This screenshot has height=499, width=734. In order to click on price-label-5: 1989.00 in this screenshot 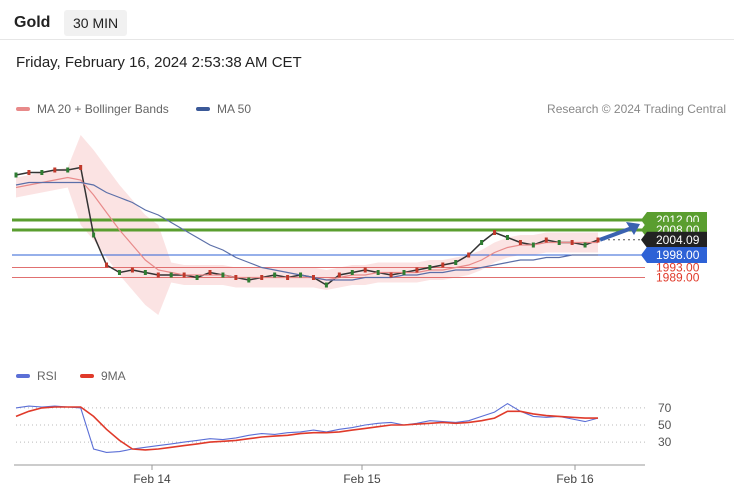, I will do `click(678, 278)`.